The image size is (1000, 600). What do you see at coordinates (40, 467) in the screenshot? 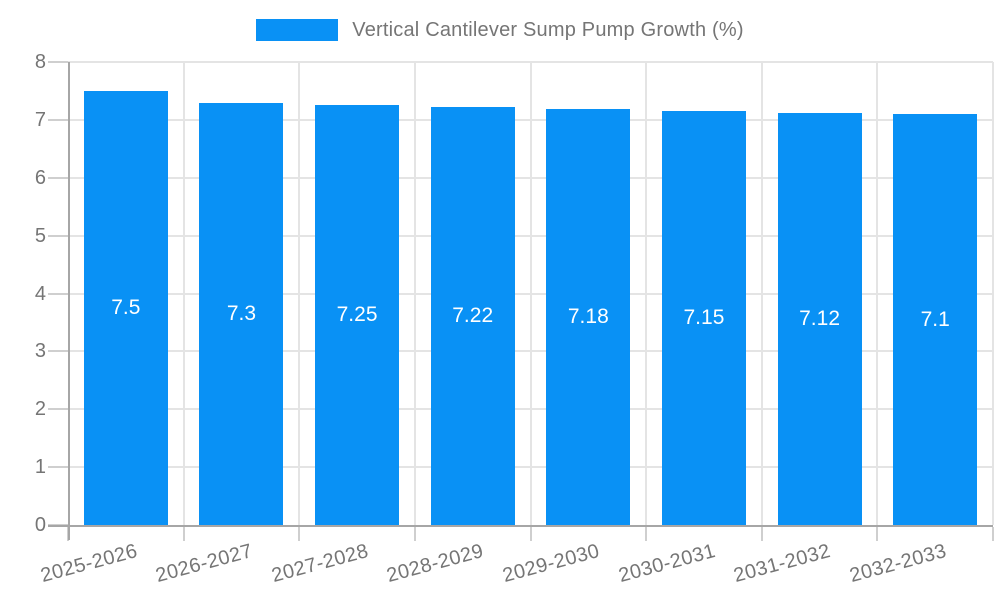
I see `y-tick-label: 1` at bounding box center [40, 467].